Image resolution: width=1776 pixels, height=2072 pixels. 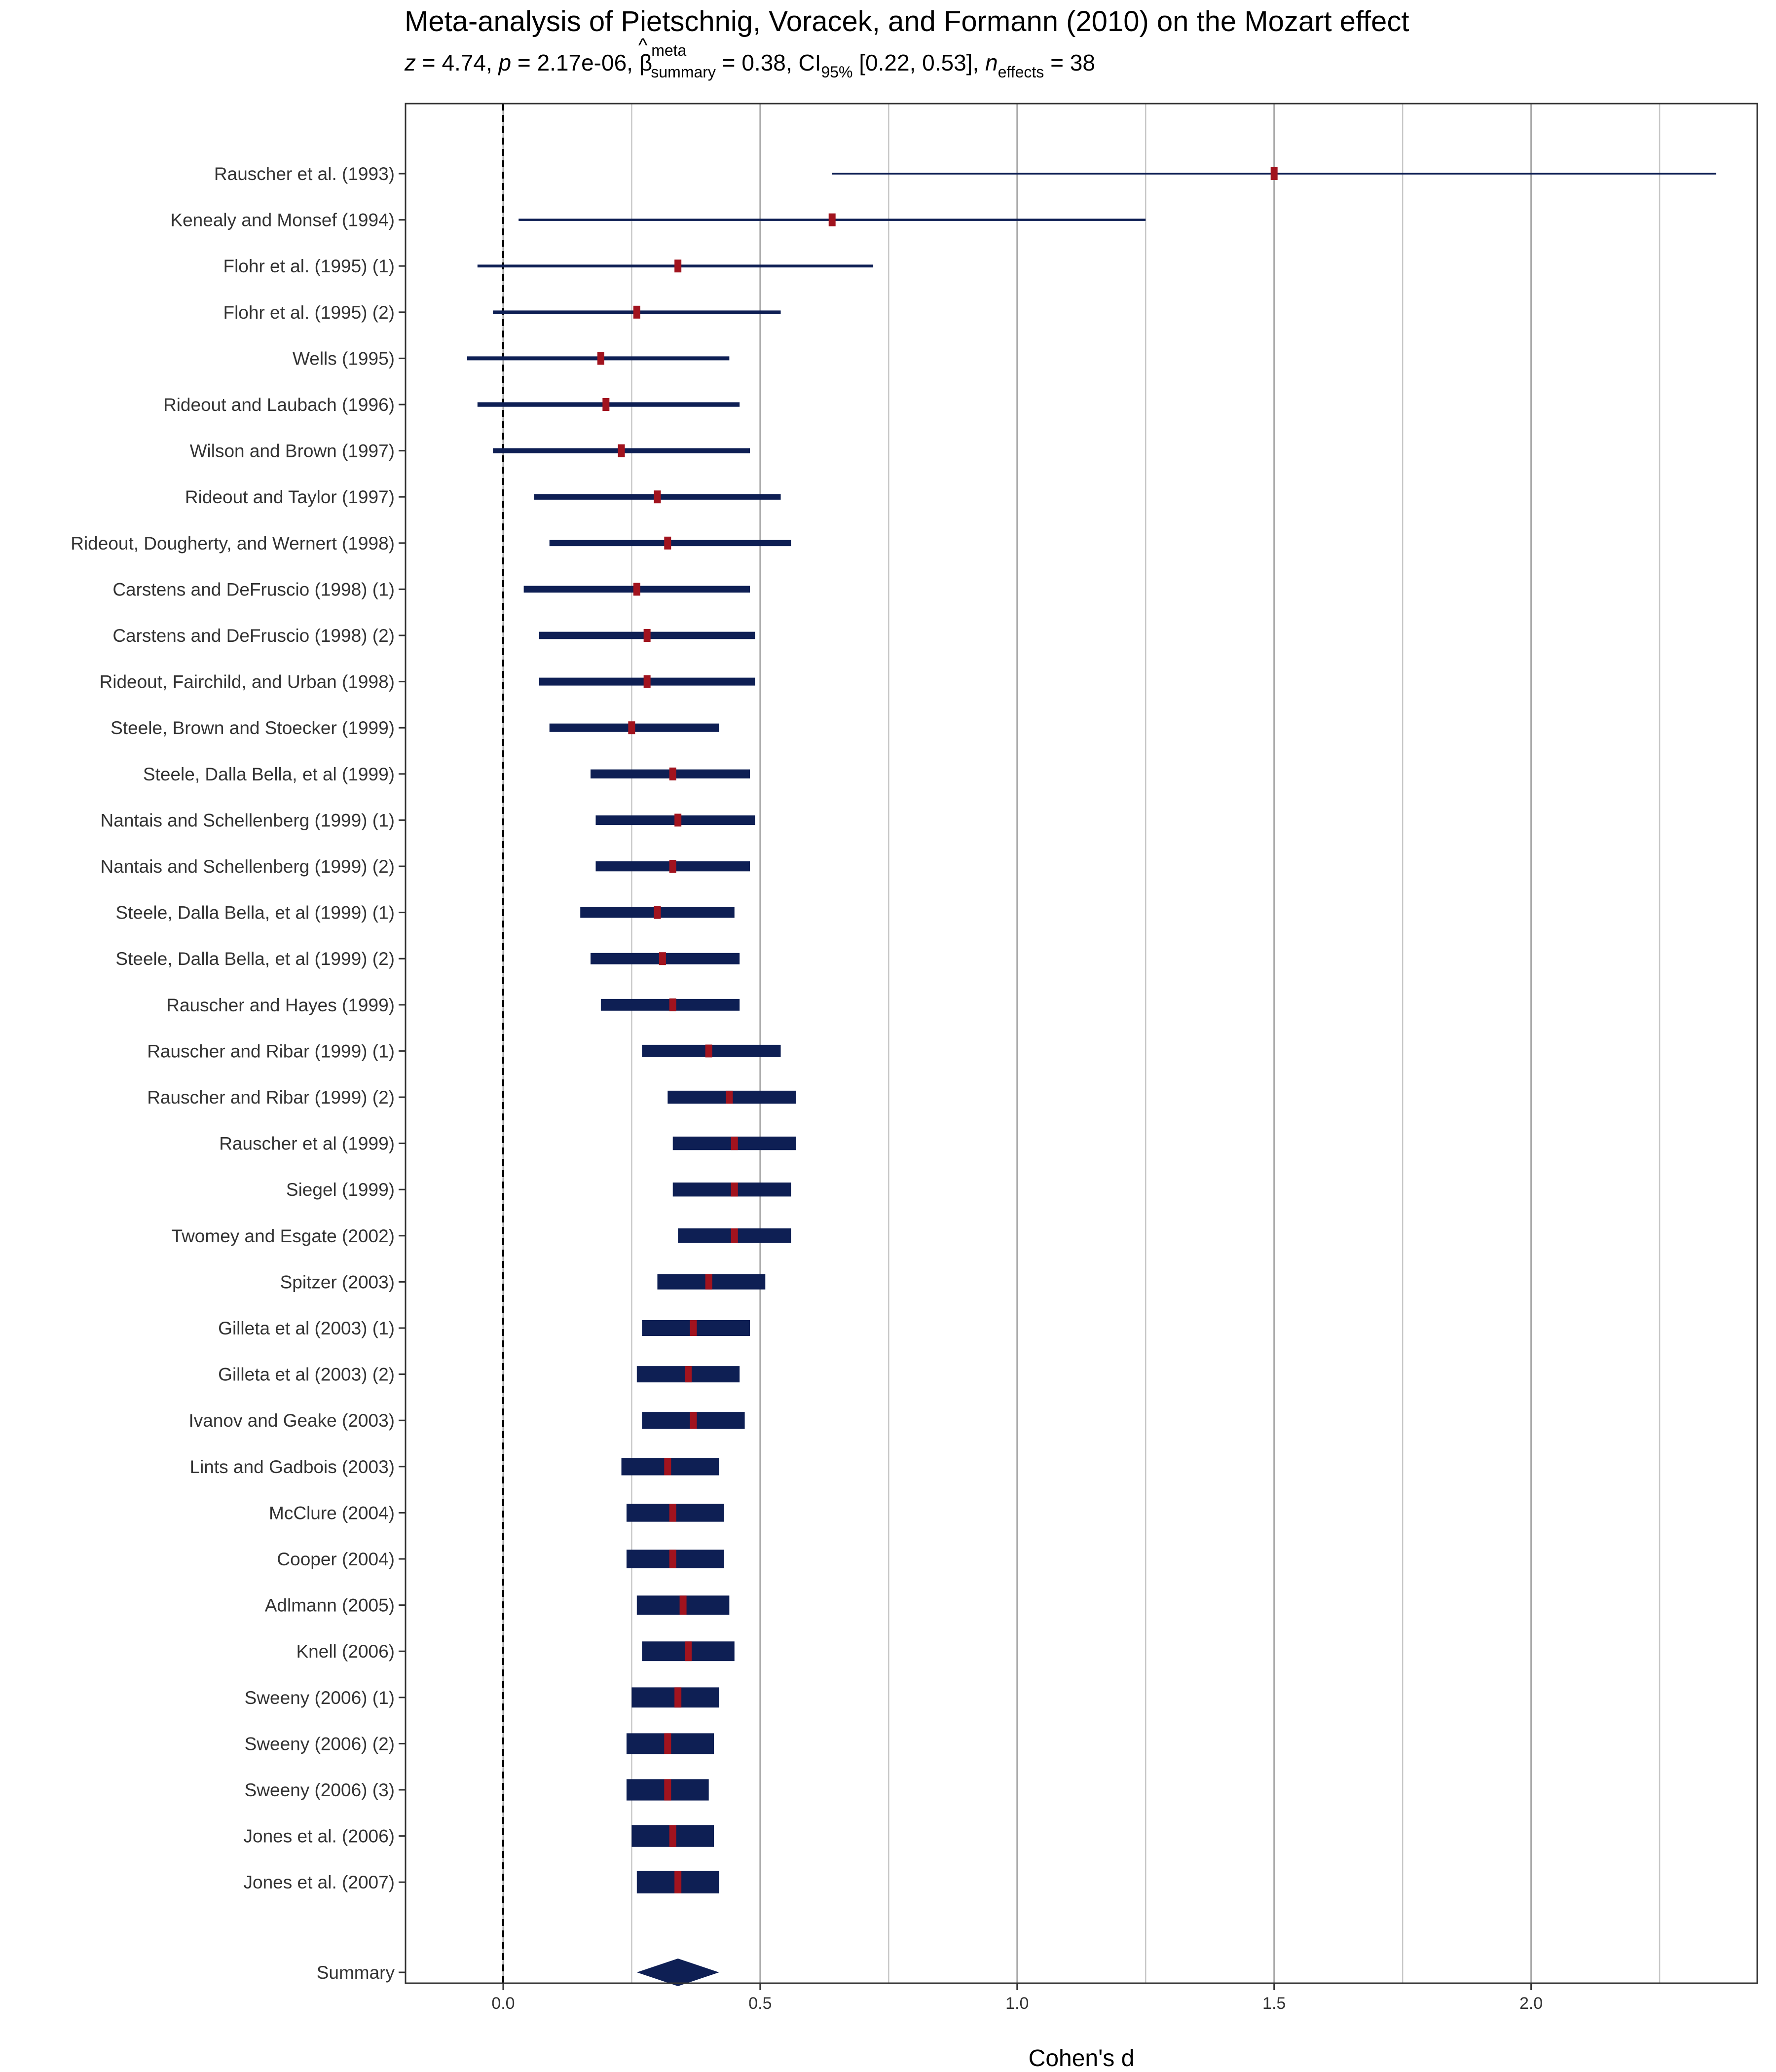 What do you see at coordinates (253, 636) in the screenshot?
I see `study-label: Carstens and DeFruscio (1998) (2)` at bounding box center [253, 636].